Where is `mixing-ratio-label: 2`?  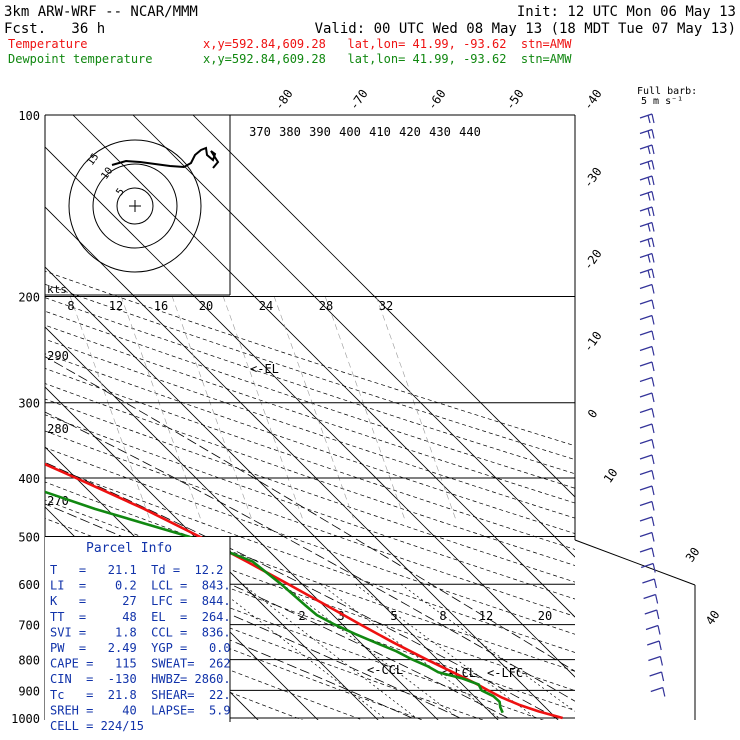
mixing-ratio-label: 2 is located at coordinates (301, 616).